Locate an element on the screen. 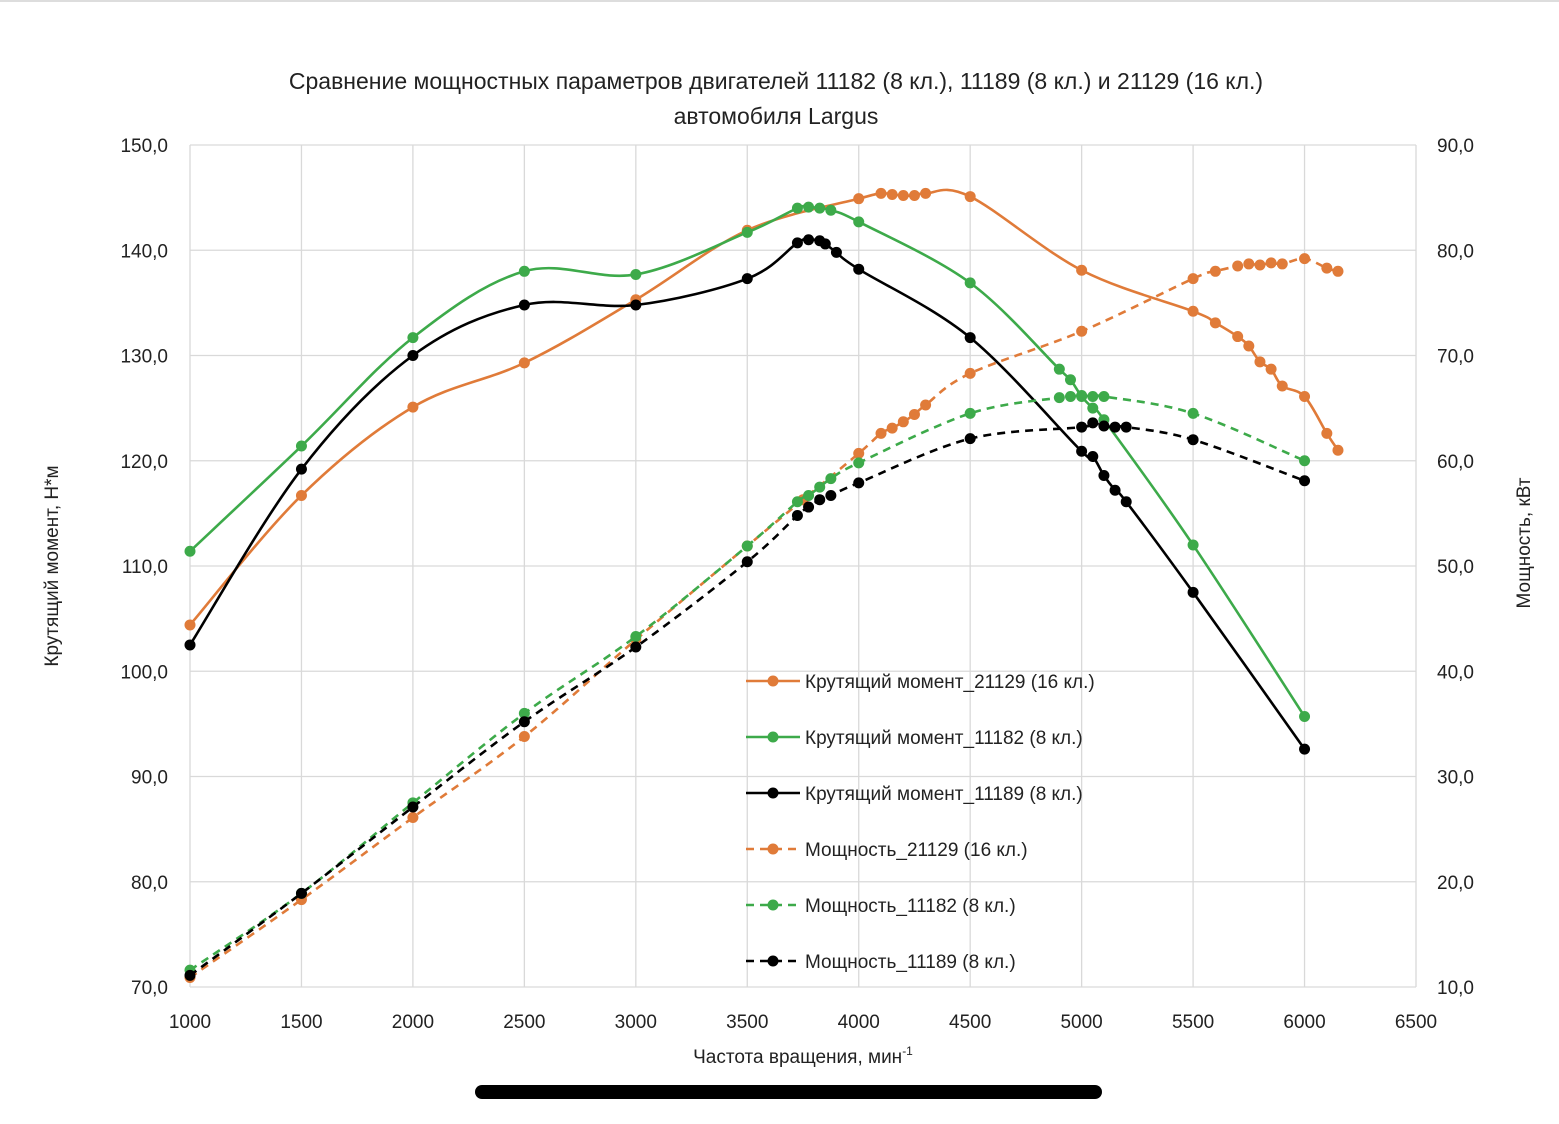  x-tick-label: 3000 is located at coordinates (636, 1022).